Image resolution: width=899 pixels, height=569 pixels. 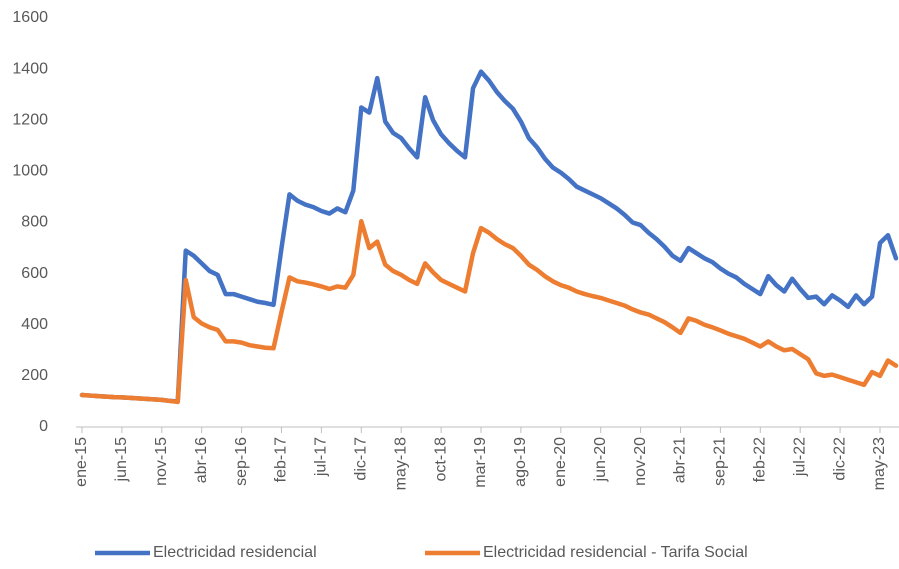 I want to click on y-tick-label: 1200, so click(x=30, y=119).